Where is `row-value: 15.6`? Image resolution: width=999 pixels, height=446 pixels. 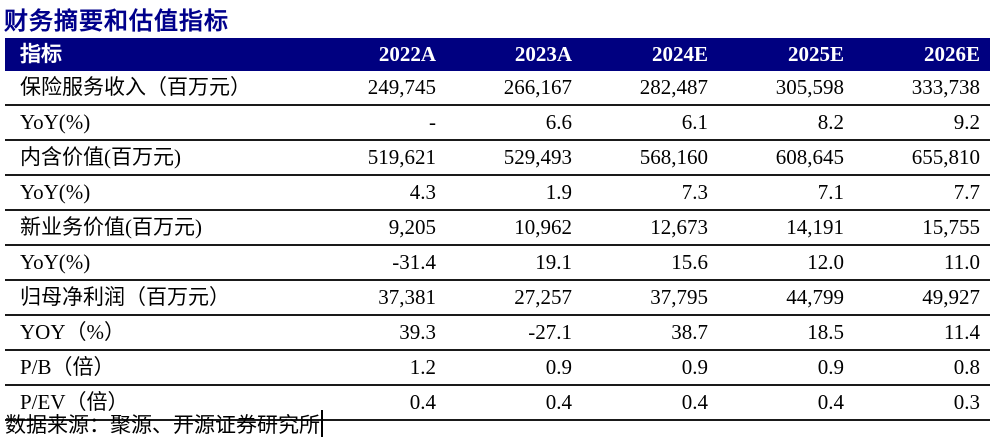
row-value: 15.6 is located at coordinates (650, 263).